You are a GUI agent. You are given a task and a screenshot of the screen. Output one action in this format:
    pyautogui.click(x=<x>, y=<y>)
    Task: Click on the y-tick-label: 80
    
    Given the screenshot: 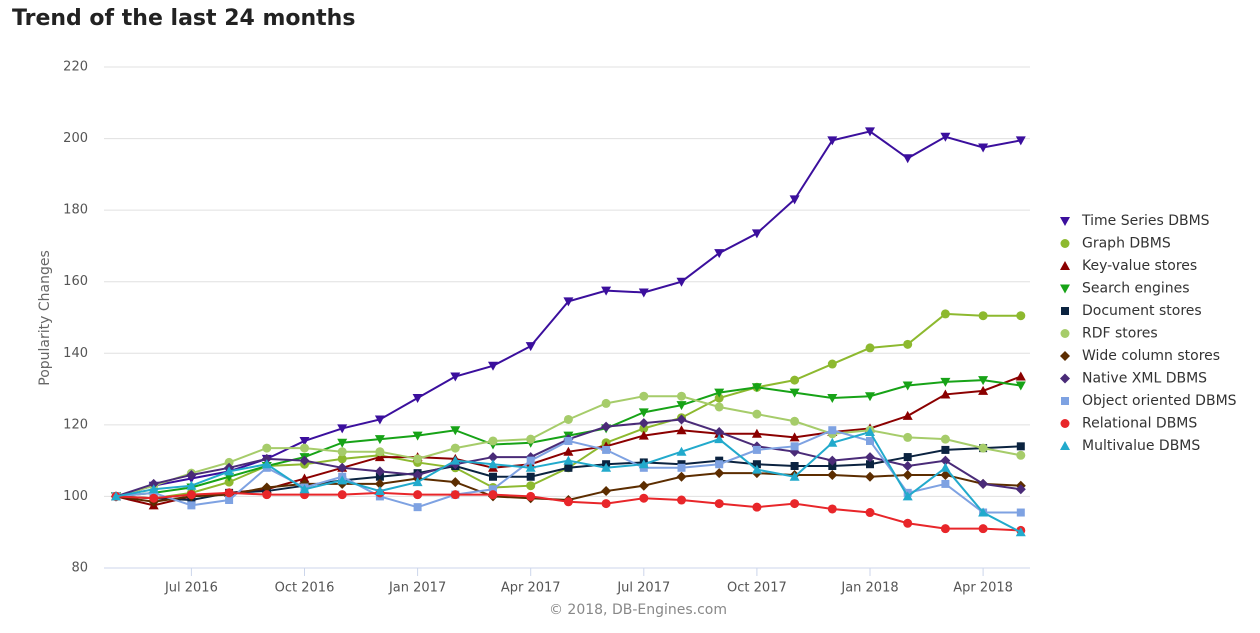 What is the action you would take?
    pyautogui.click(x=79, y=568)
    